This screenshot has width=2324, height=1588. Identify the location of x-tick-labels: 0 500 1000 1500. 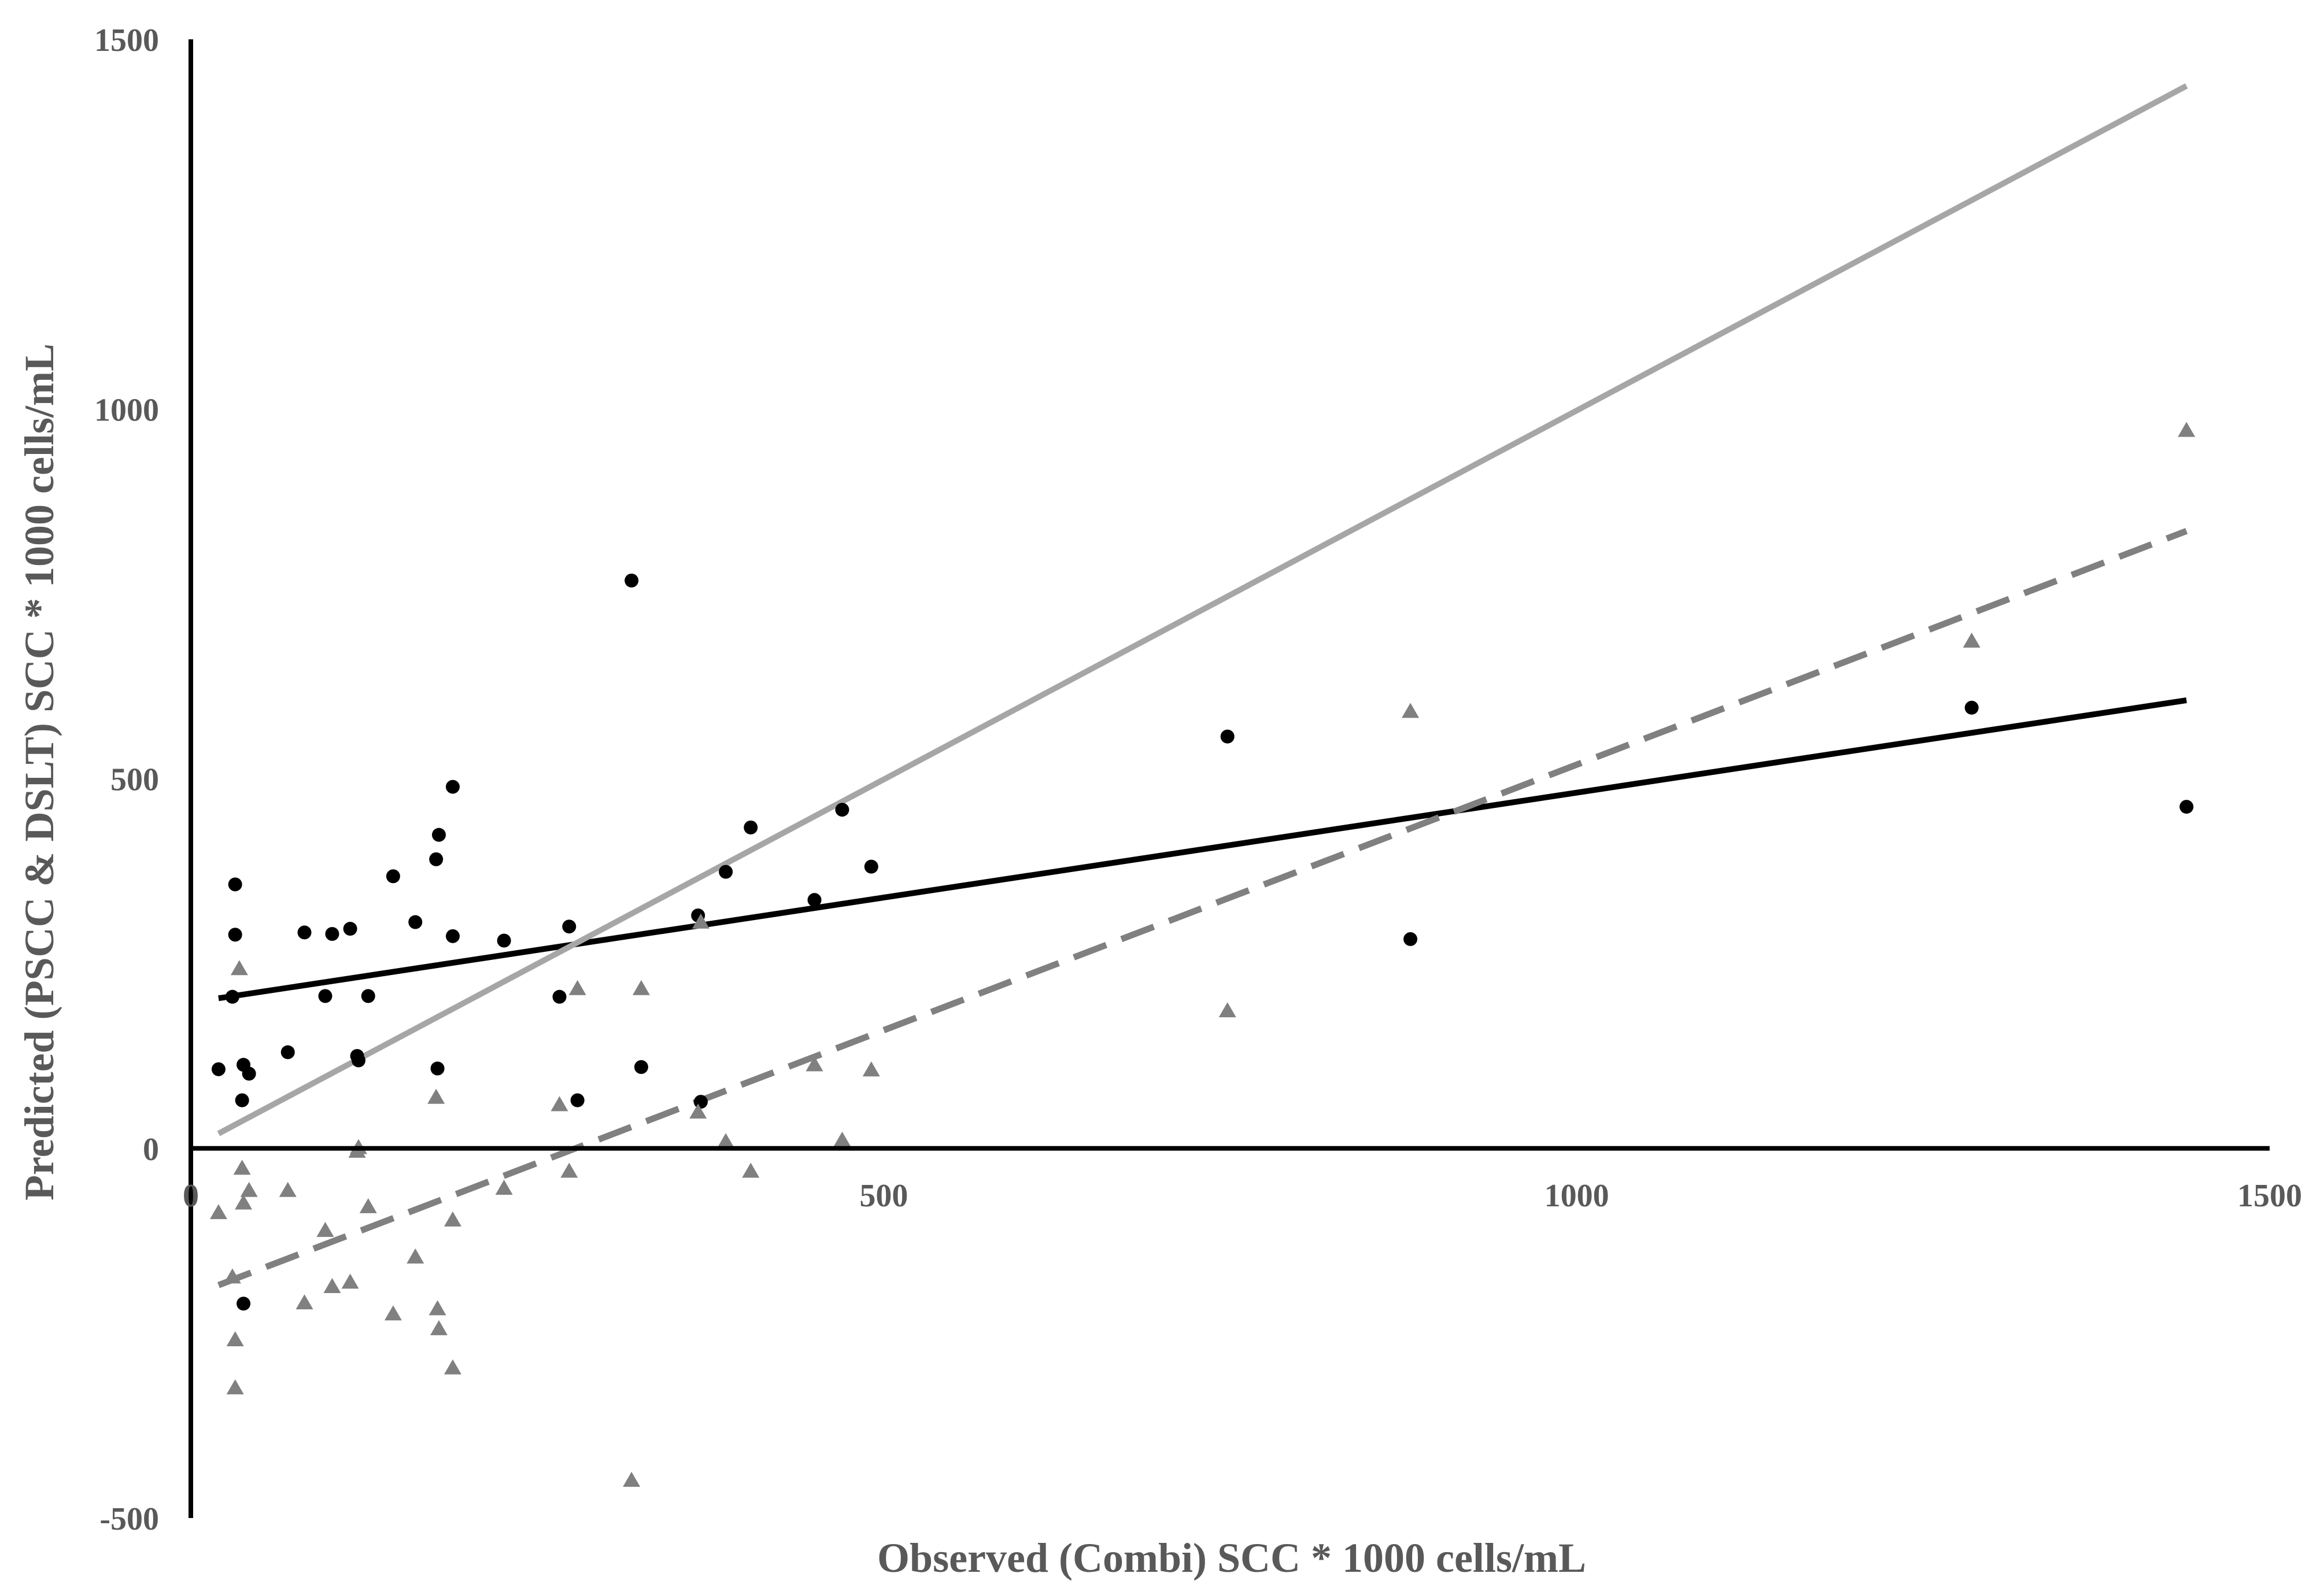
(1242, 1196).